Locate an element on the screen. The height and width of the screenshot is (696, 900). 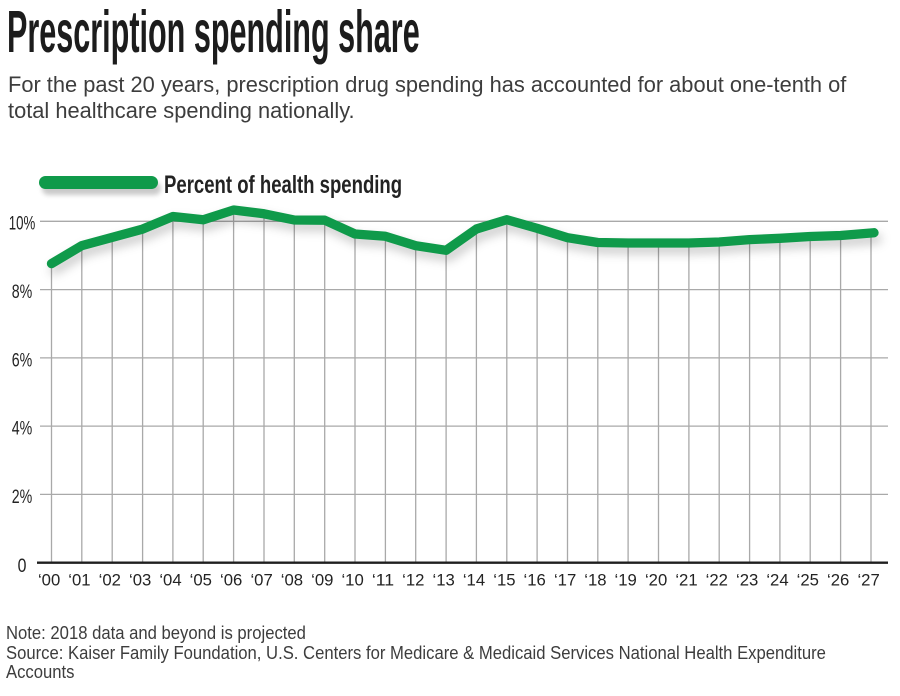
svg-text: ‘23 is located at coordinates (747, 580).